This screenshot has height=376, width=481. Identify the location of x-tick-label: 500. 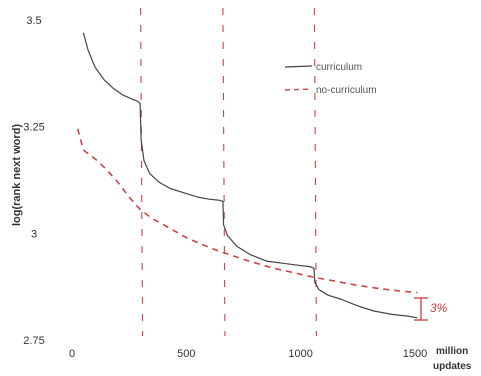
(186, 354).